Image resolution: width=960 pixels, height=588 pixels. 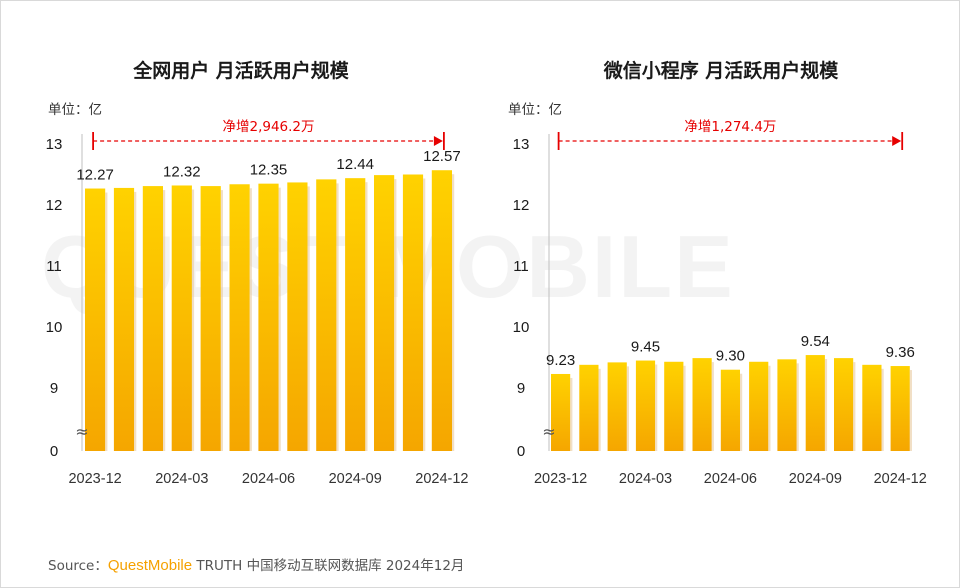 What do you see at coordinates (721, 70) in the screenshot?
I see `chart-title: 微信小程序 月活跃用户规模` at bounding box center [721, 70].